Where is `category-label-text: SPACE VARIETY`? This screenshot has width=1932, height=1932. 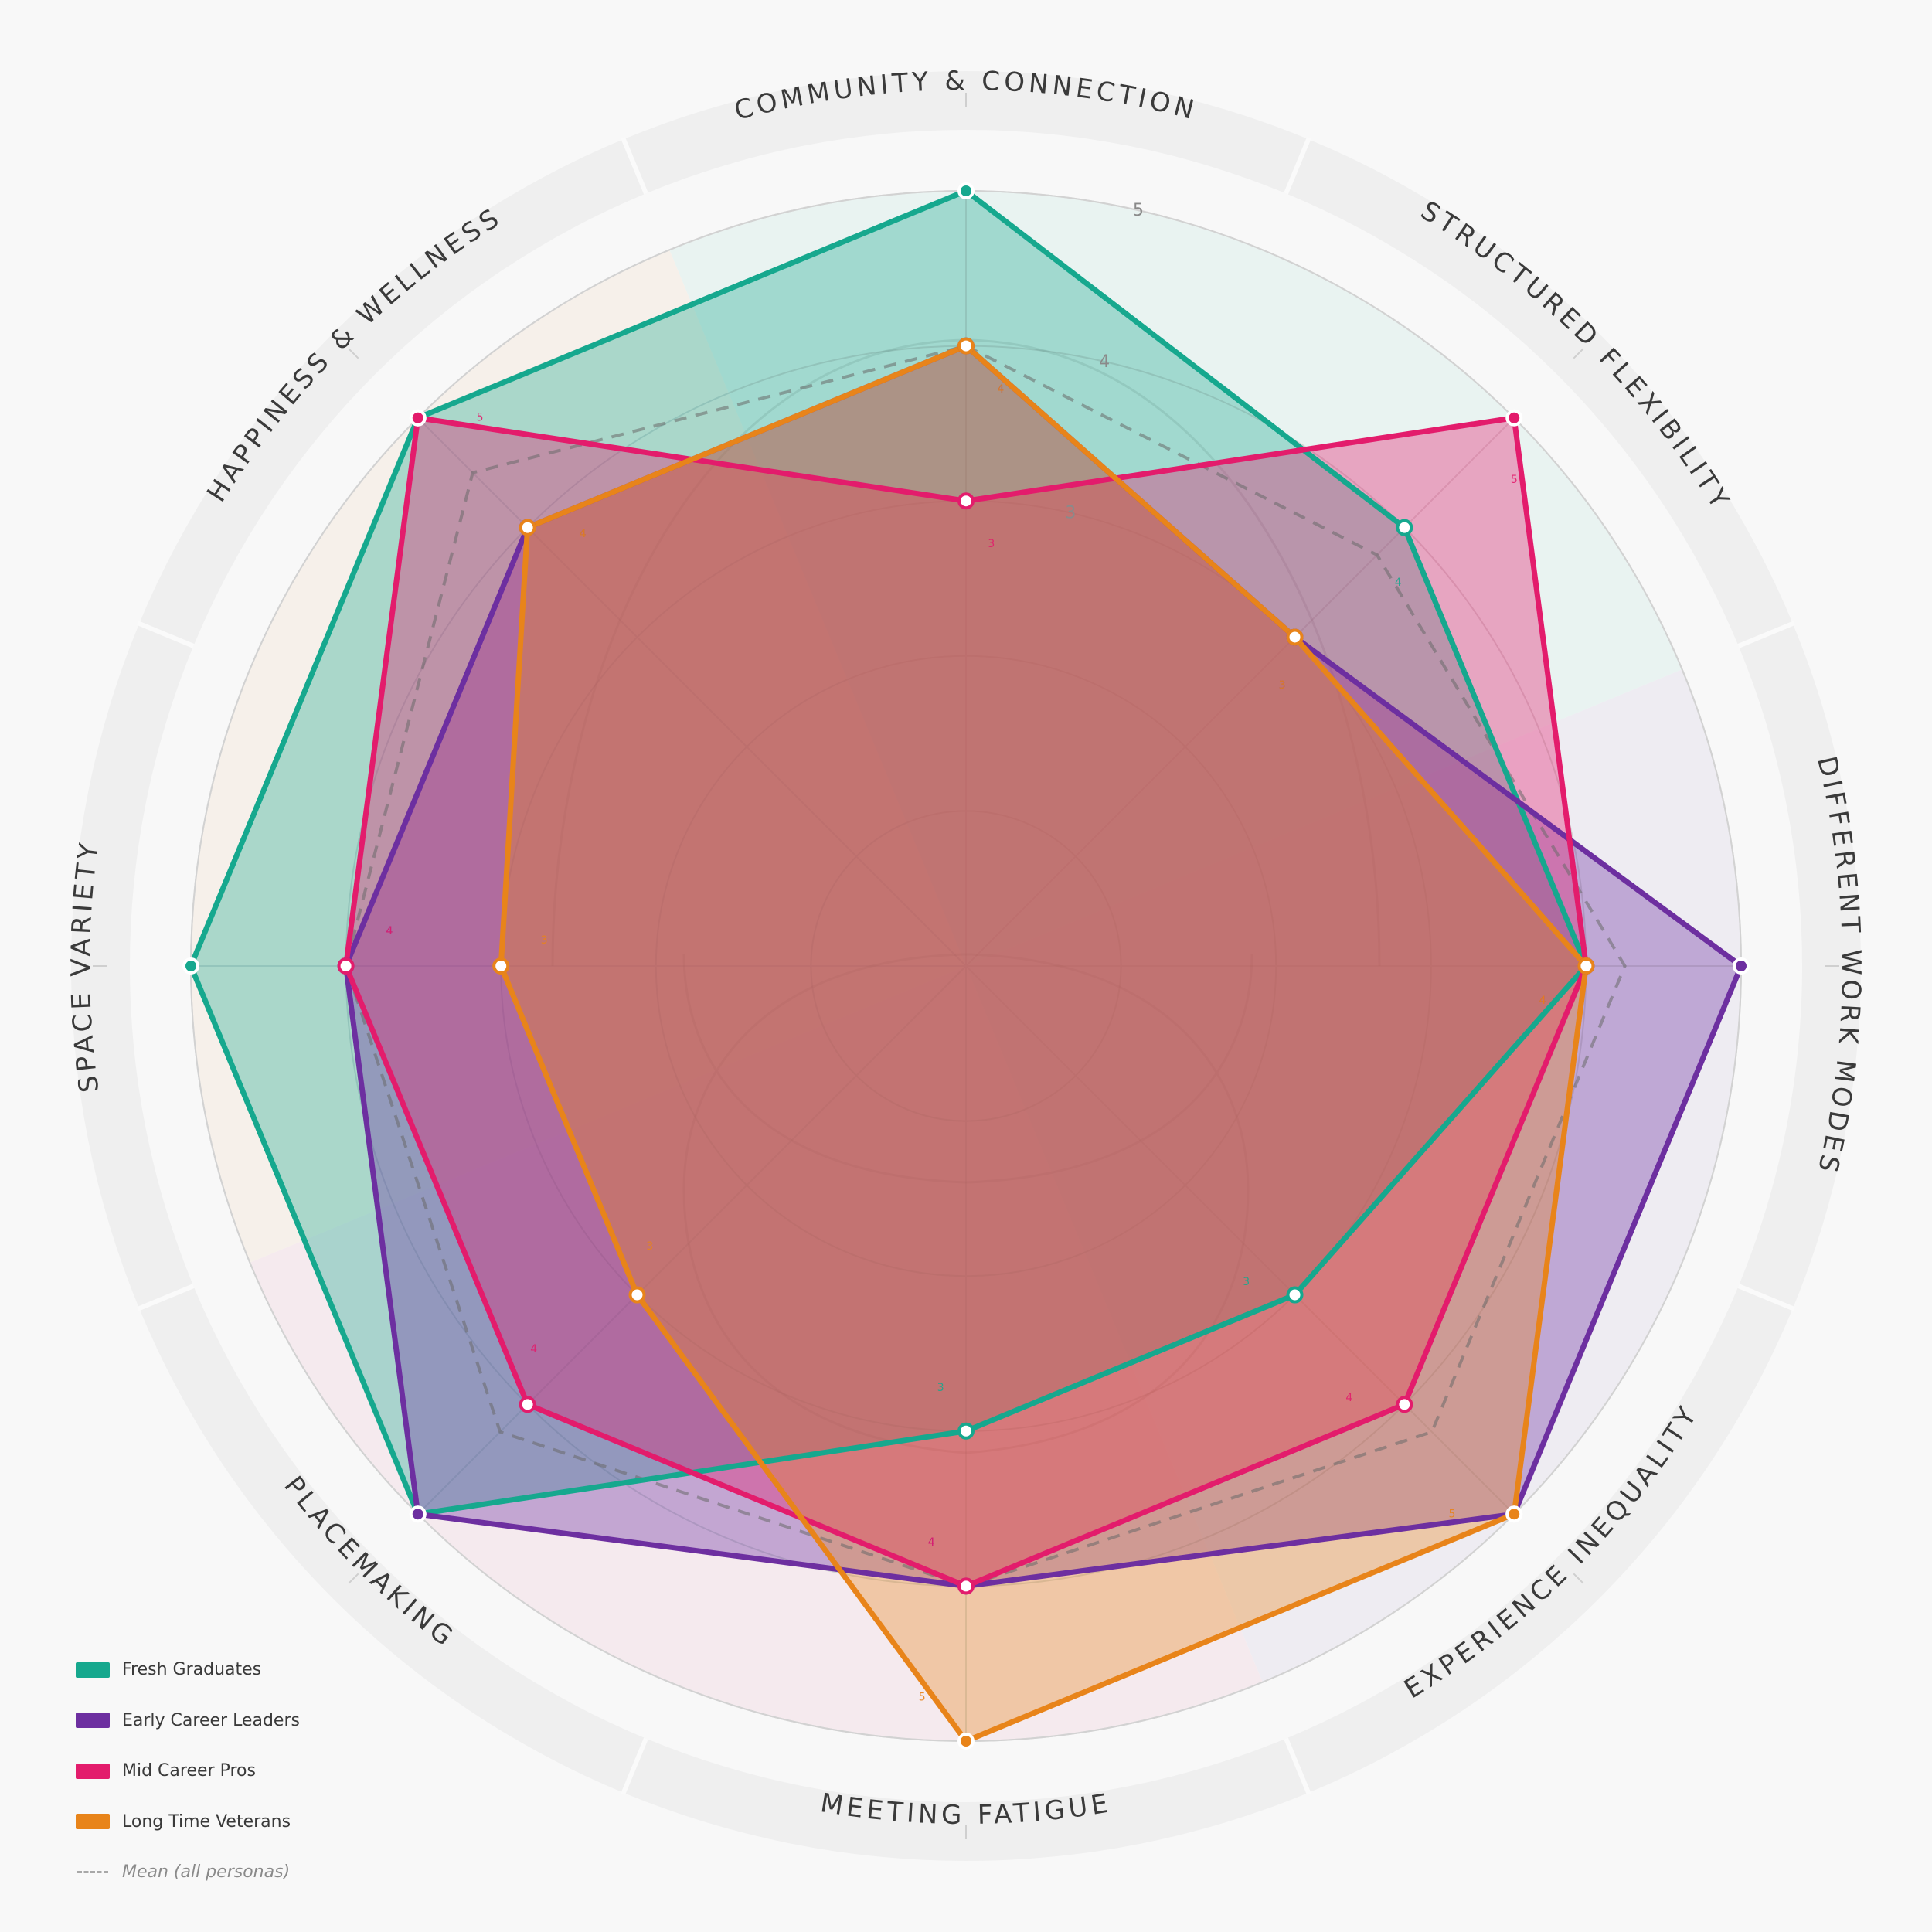 category-label-text: SPACE VARIETY is located at coordinates (83, 966).